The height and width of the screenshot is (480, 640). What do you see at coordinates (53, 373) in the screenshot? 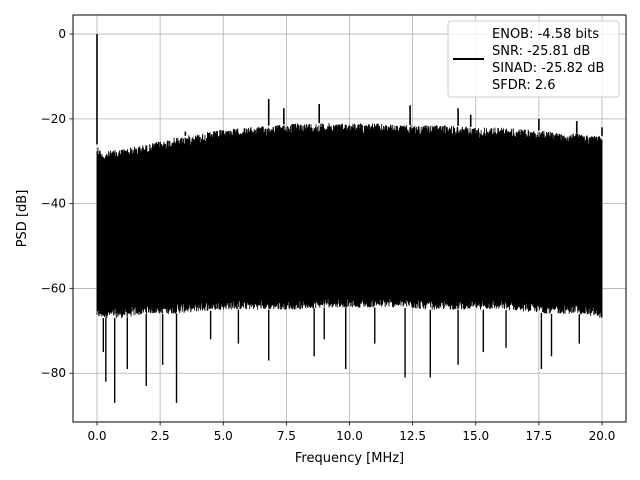
I see `y-tick-label: −80` at bounding box center [53, 373].